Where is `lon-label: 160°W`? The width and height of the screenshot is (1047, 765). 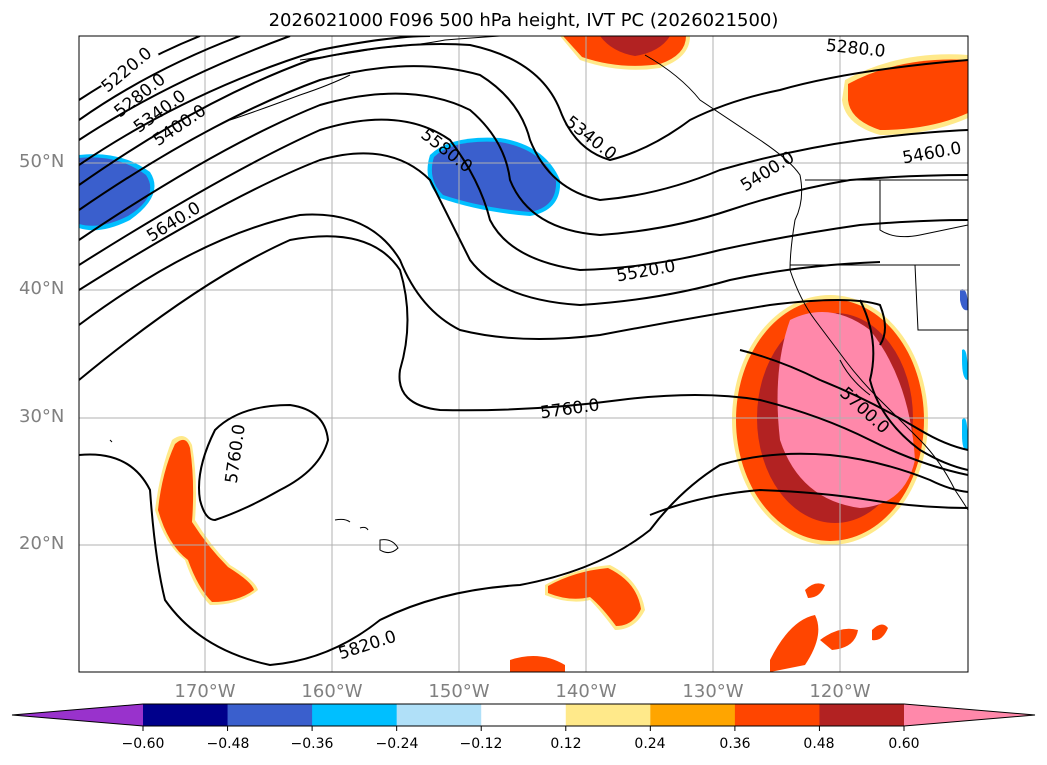
lon-label: 160°W is located at coordinates (332, 691).